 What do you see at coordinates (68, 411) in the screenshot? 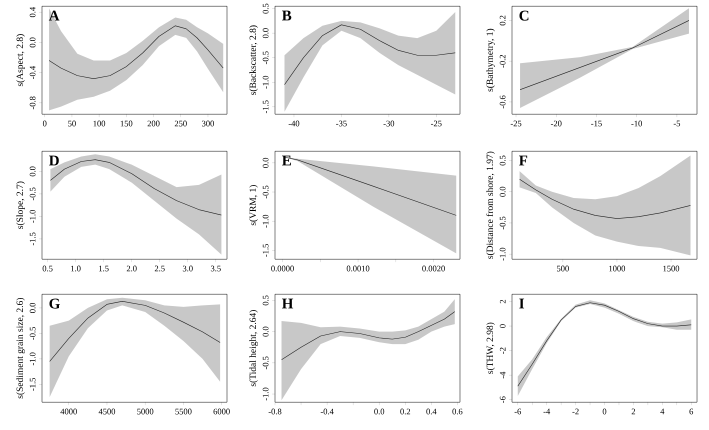
I see `x-tick-label: 4000` at bounding box center [68, 411].